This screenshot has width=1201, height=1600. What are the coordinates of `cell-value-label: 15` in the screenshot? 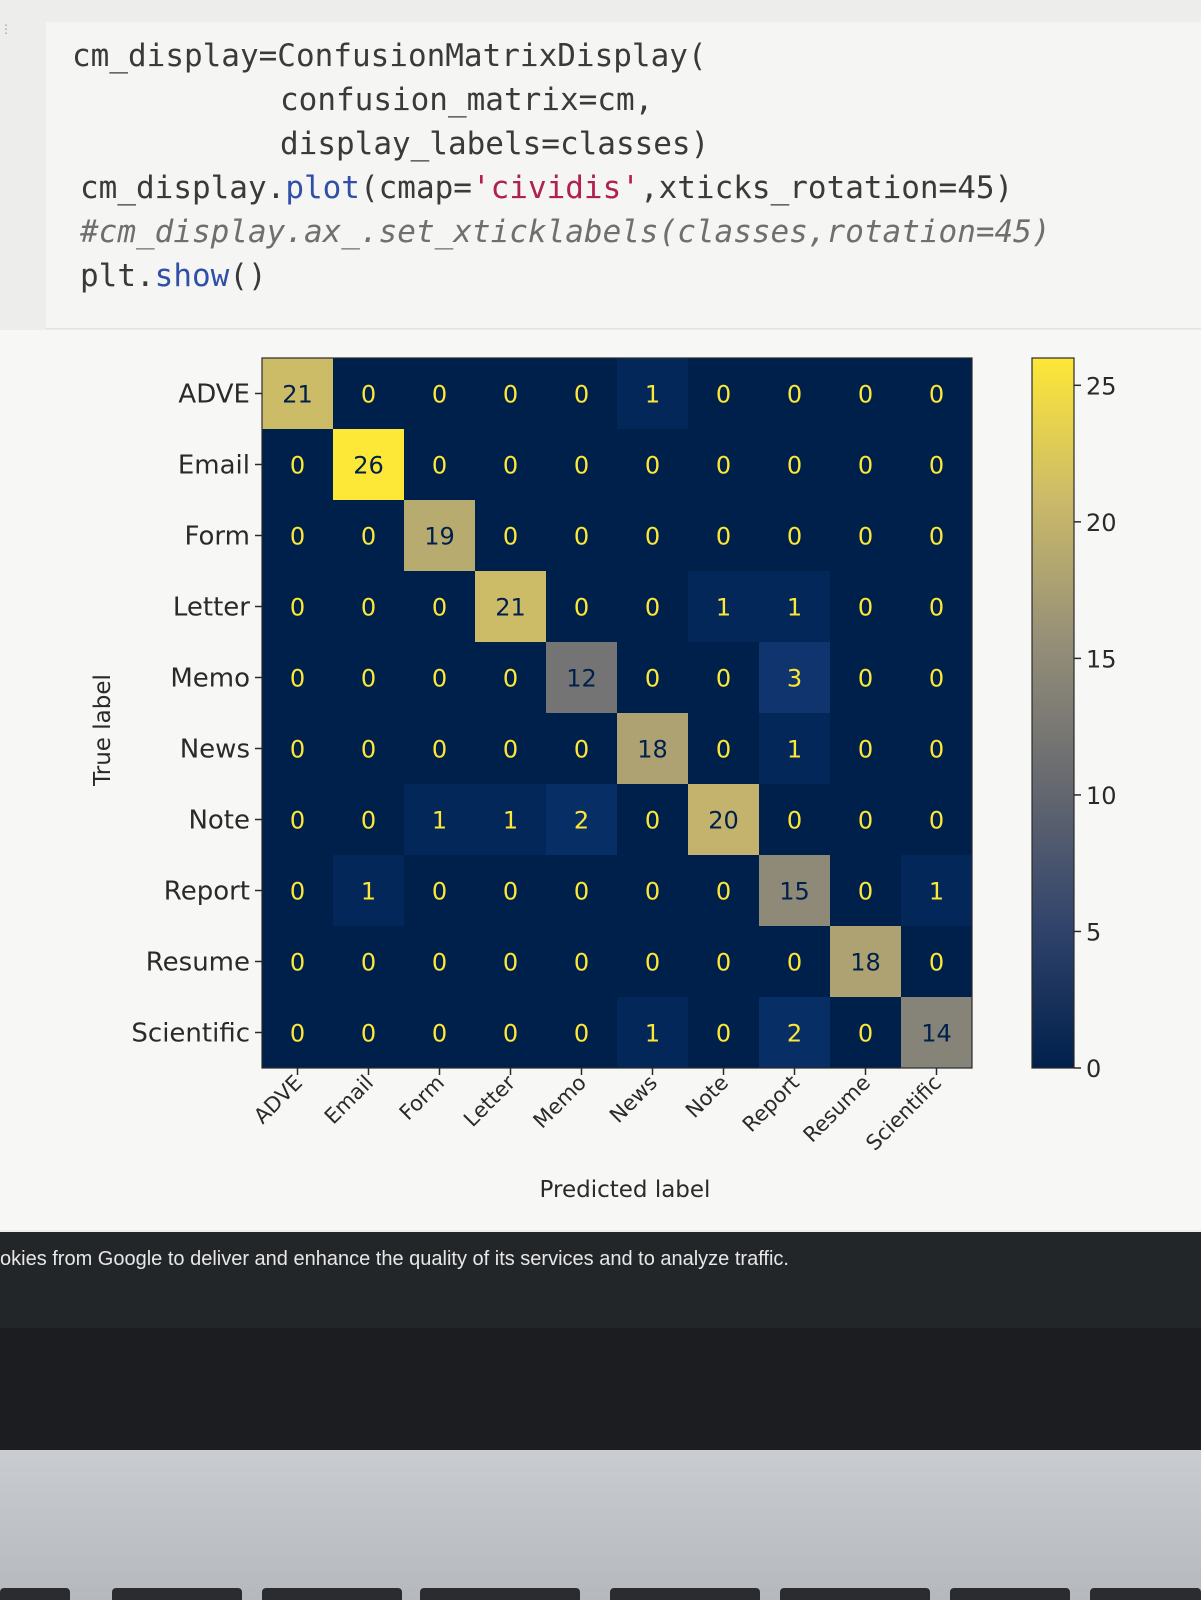 It's located at (794, 892).